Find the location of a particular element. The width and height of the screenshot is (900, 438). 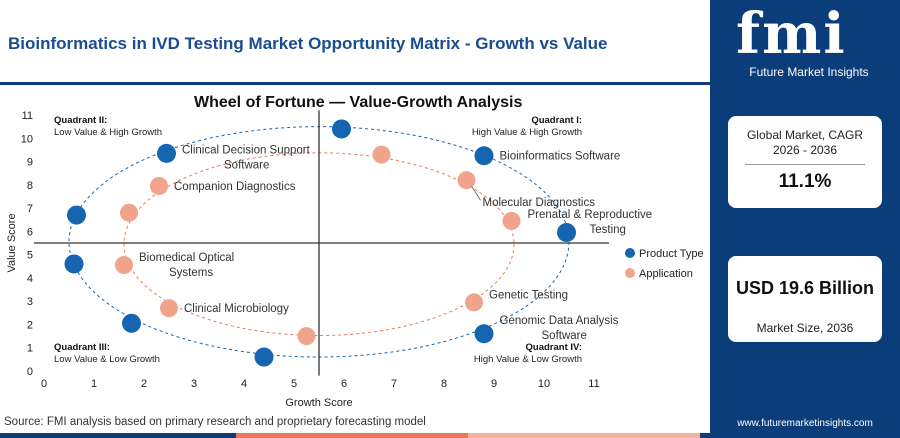

legend-marker-application is located at coordinates (630, 273).